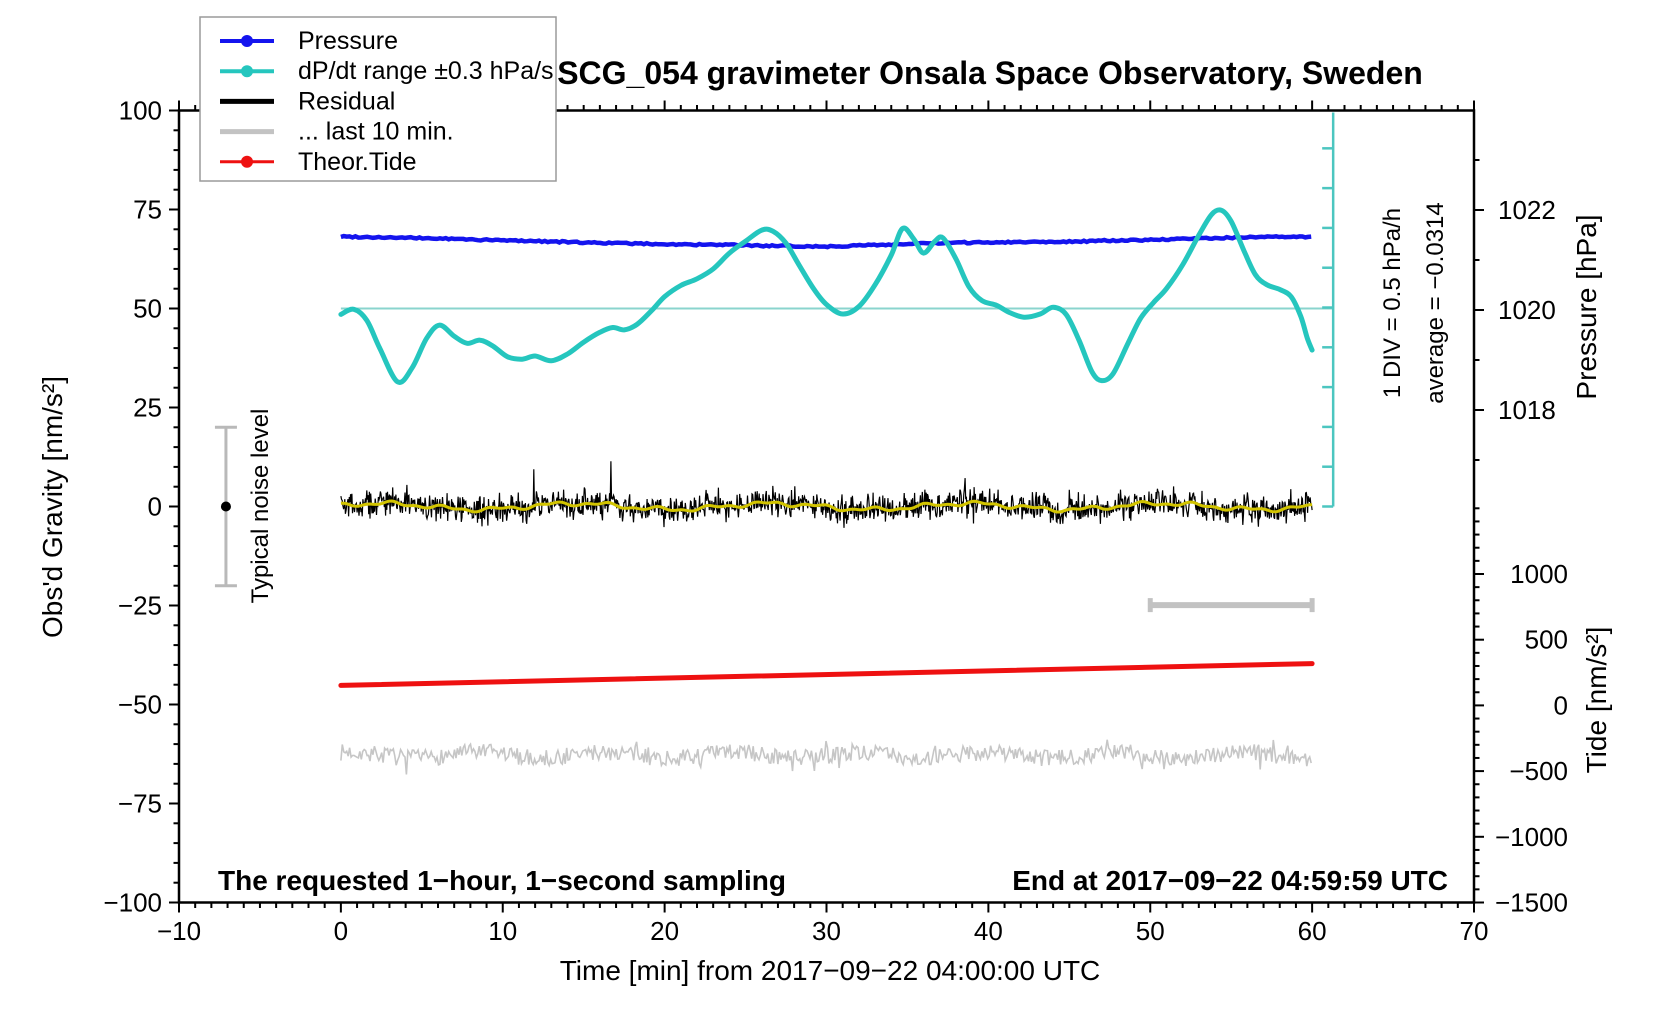  What do you see at coordinates (1531, 903) in the screenshot?
I see `tide-tick-label: −1500` at bounding box center [1531, 903].